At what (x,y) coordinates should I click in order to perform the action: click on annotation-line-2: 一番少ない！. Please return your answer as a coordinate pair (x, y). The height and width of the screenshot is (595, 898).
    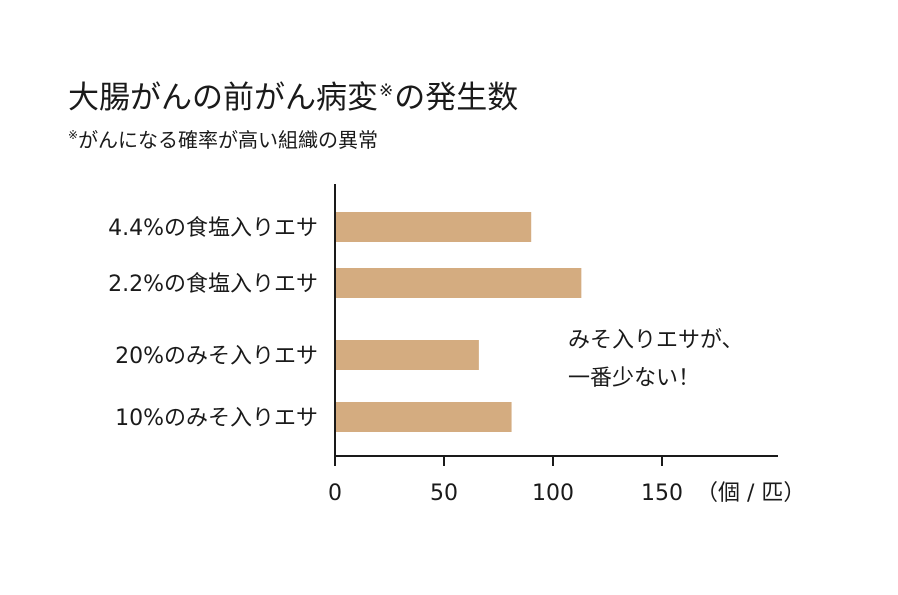
    Looking at the image, I should click on (634, 378).